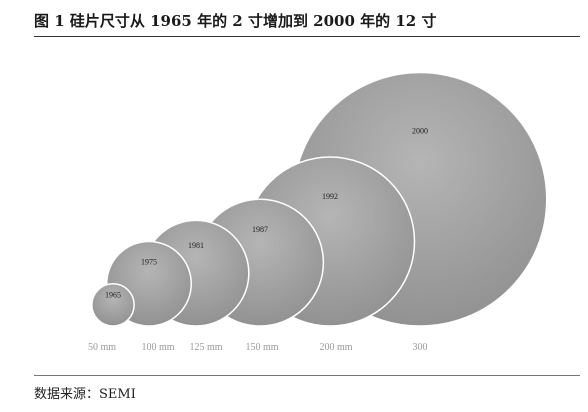 This screenshot has width=588, height=412. Describe the element at coordinates (330, 196) in the screenshot. I see `year-label-1992: 1992` at that location.